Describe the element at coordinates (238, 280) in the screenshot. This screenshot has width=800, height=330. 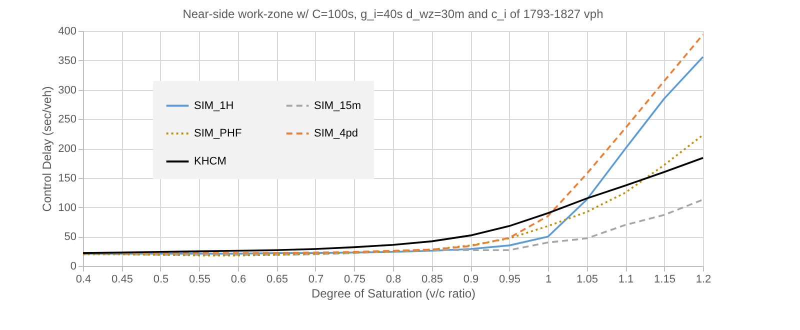
I see `x-tick-label: 0.6` at that location.